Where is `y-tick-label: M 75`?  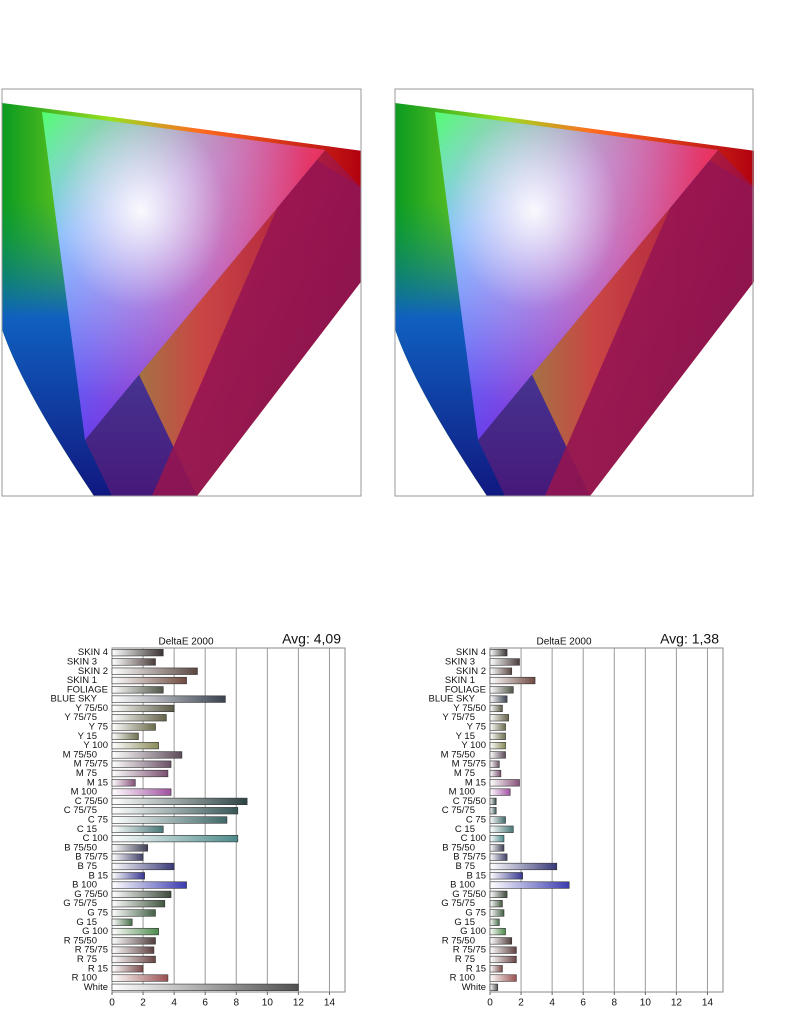
y-tick-label: M 75 is located at coordinates (86, 773).